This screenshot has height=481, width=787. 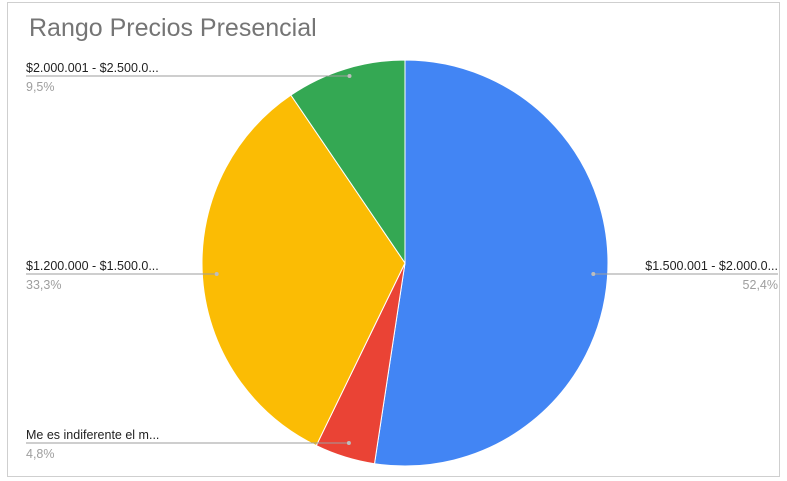 What do you see at coordinates (43, 285) in the screenshot?
I see `slice-percent-label: 33,3%` at bounding box center [43, 285].